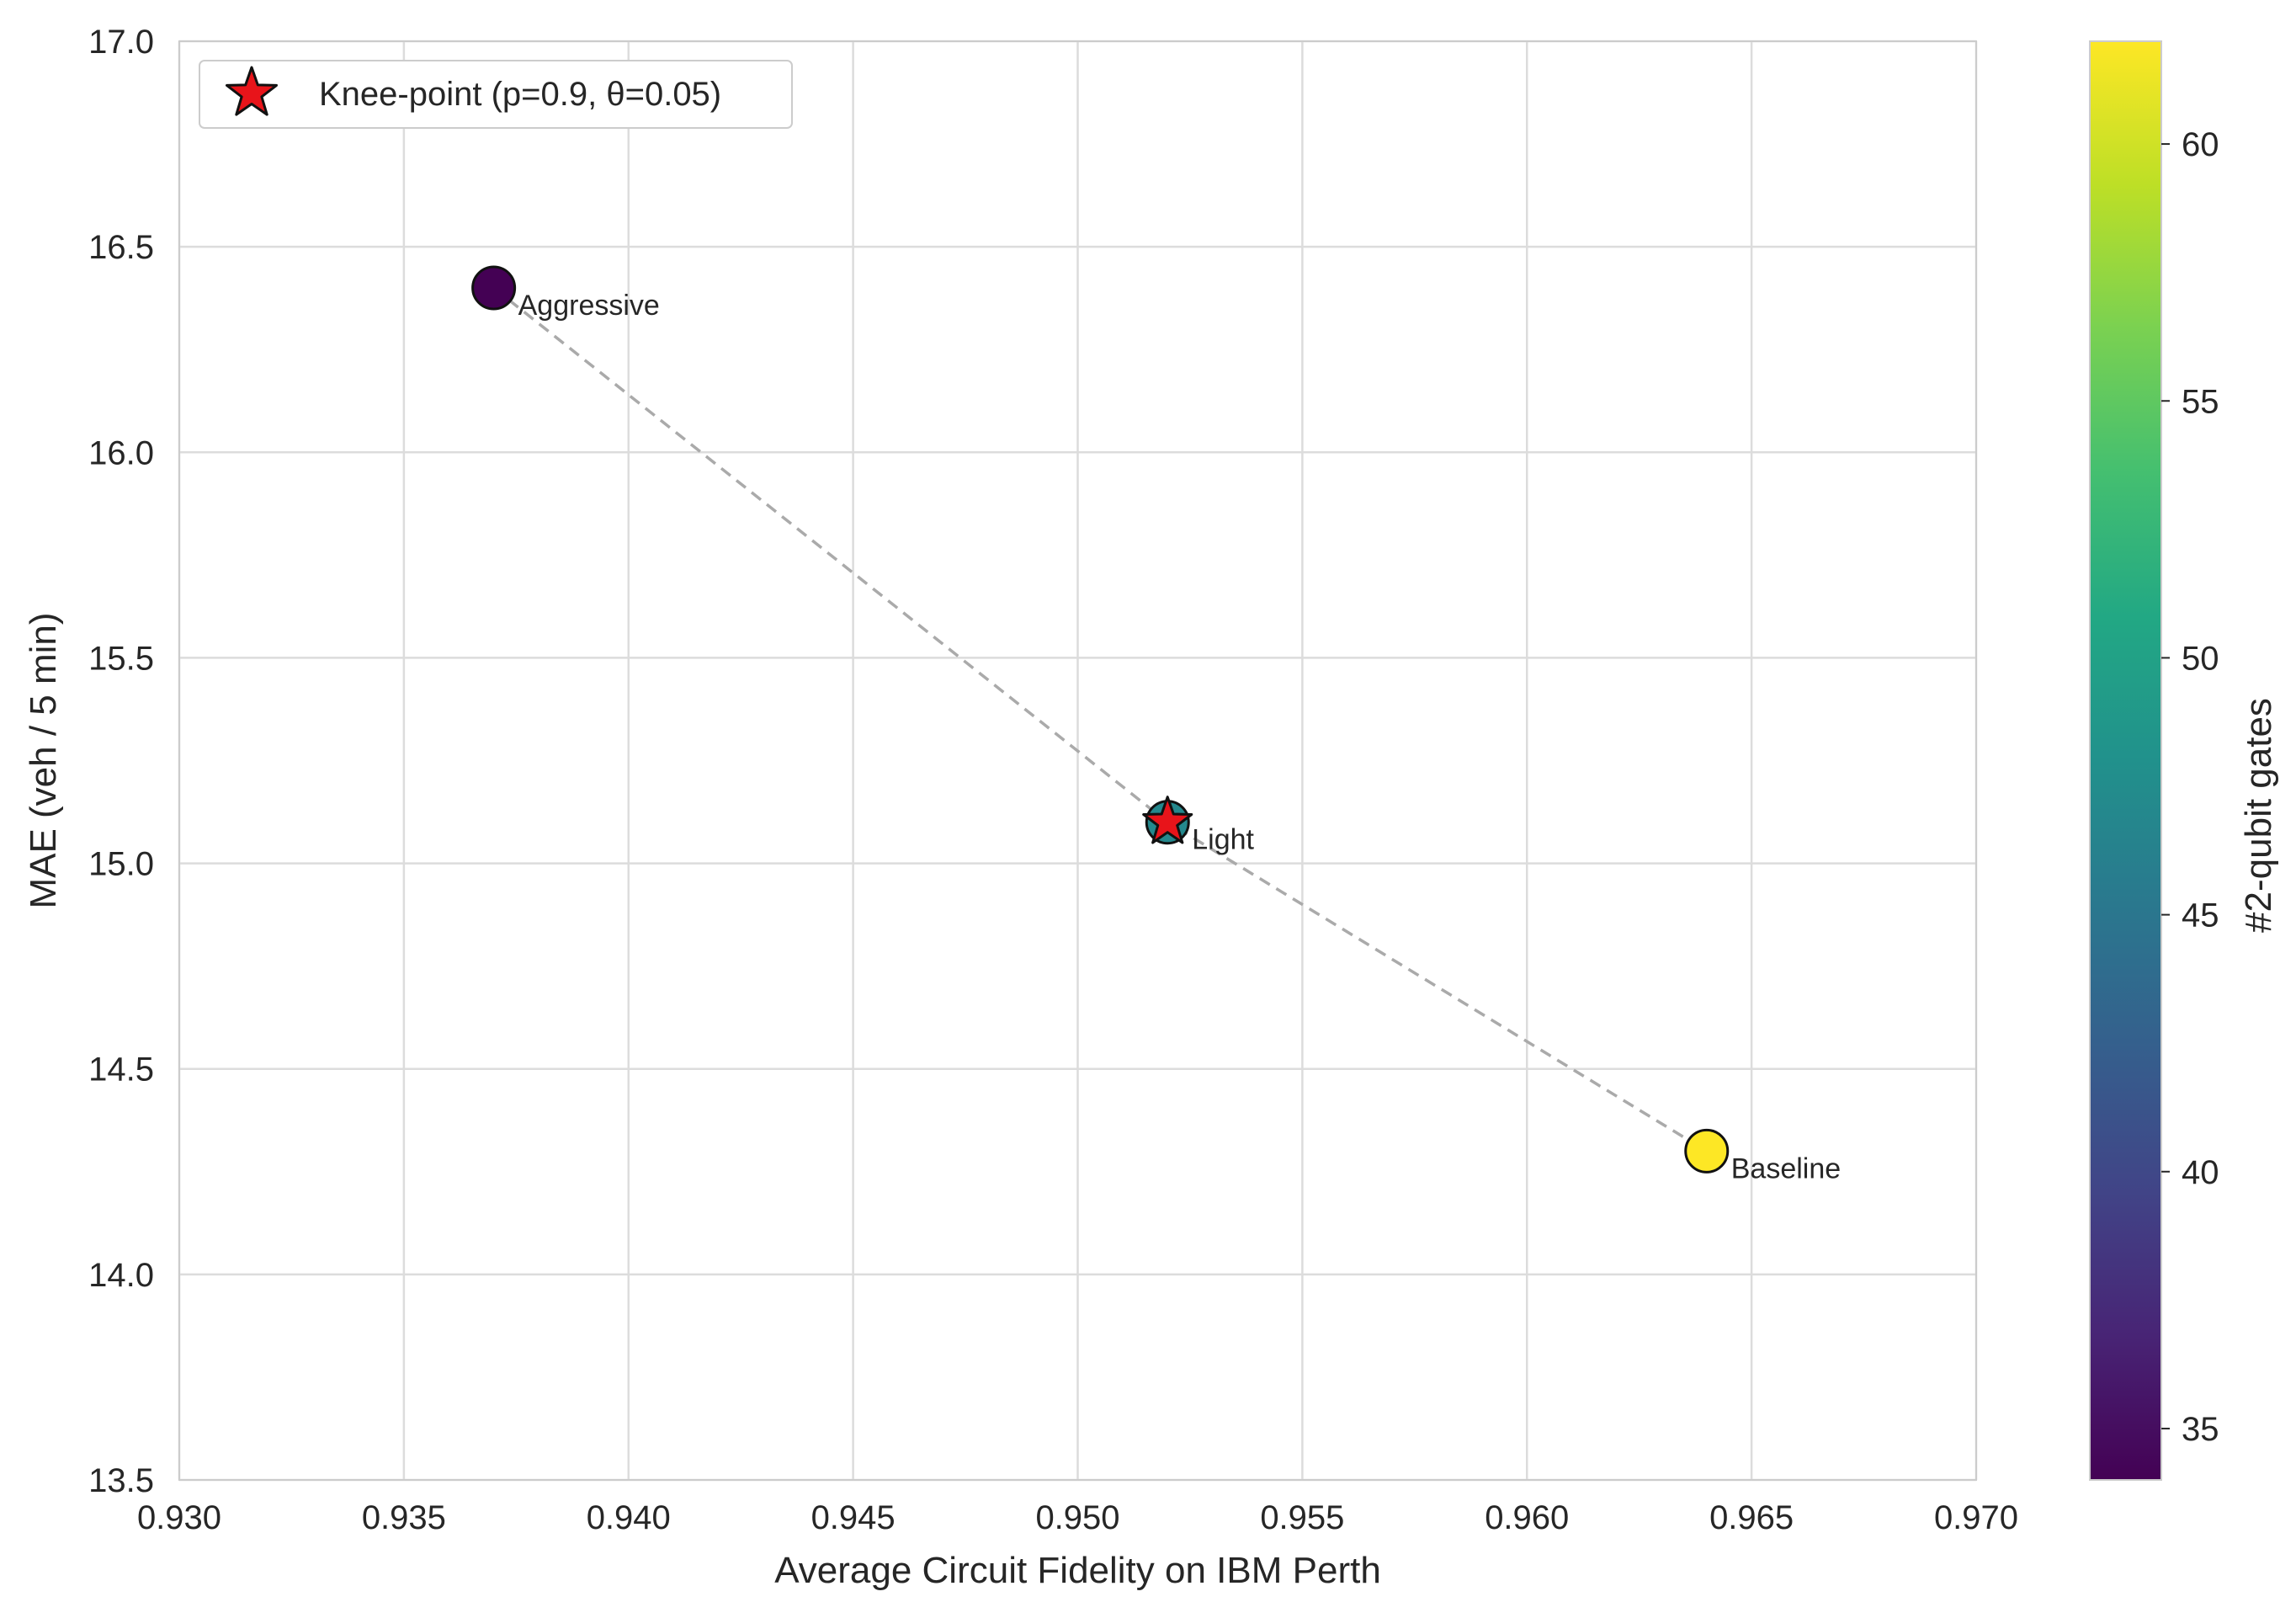  I want to click on x-tick-label: 0.935, so click(404, 1517).